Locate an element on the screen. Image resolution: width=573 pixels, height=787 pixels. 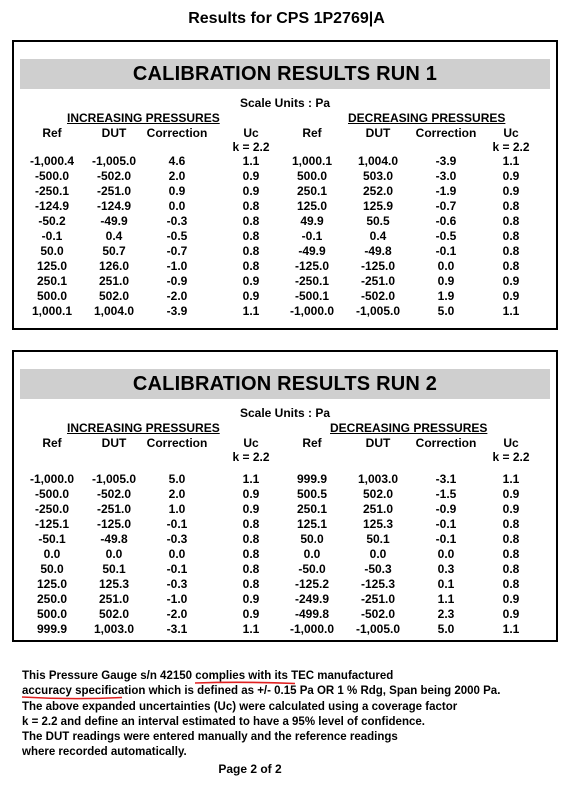
table-row: 50.0 50.1 -0.1 0.8 -50.0 -50.3 0.3 0.8 is located at coordinates (285, 569).